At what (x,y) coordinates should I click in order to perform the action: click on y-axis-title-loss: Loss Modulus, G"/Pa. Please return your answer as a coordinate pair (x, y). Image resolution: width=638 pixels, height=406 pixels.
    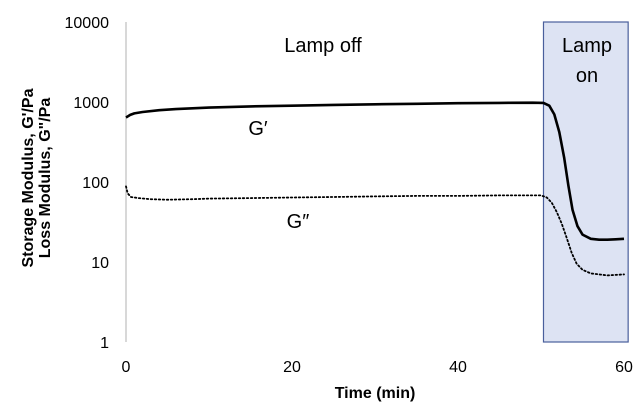
    Looking at the image, I should click on (45, 178).